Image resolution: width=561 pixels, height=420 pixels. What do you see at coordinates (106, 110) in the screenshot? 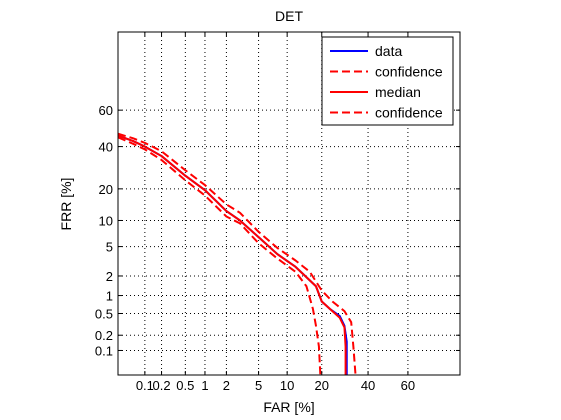
I see `y-tick-label: 60` at bounding box center [106, 110].